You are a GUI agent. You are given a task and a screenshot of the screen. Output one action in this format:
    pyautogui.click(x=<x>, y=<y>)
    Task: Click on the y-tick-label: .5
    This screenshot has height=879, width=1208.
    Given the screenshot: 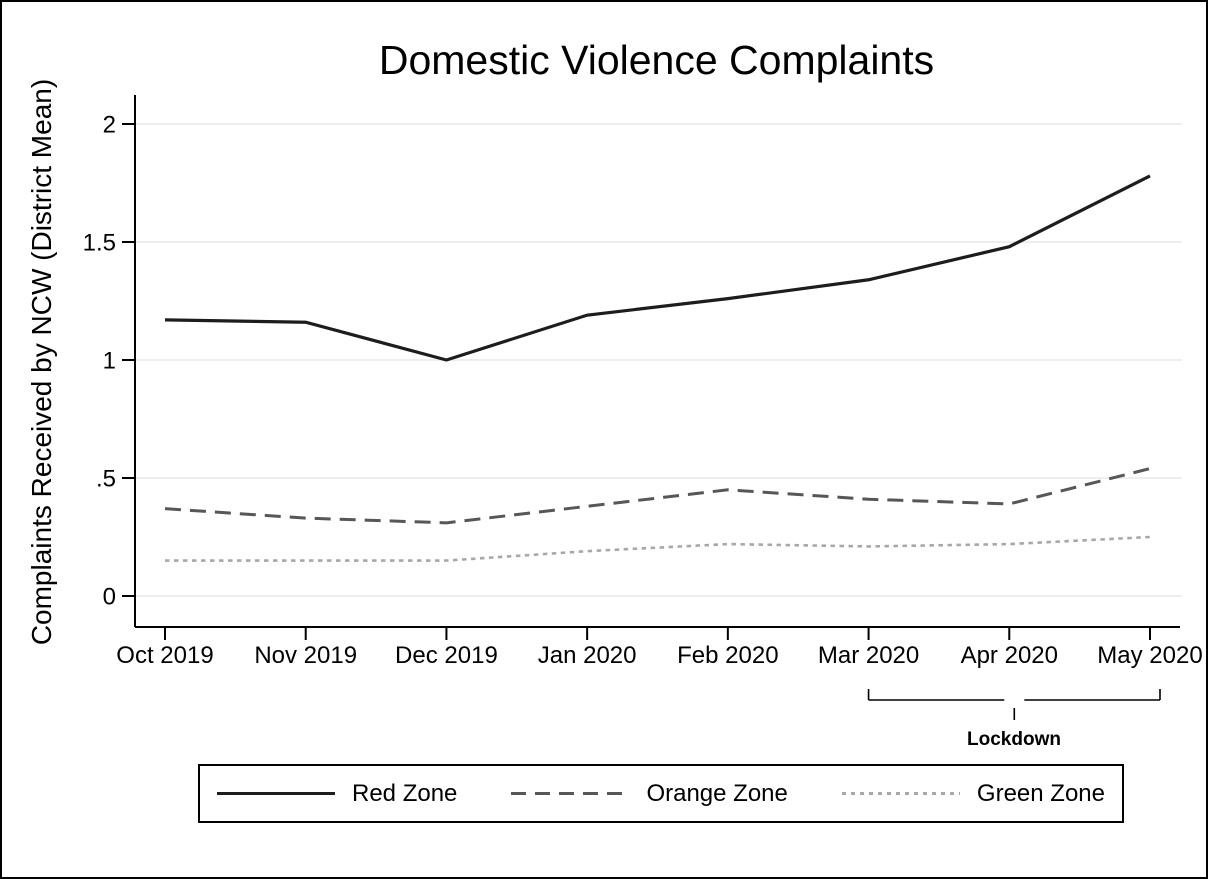 What is the action you would take?
    pyautogui.click(x=106, y=478)
    